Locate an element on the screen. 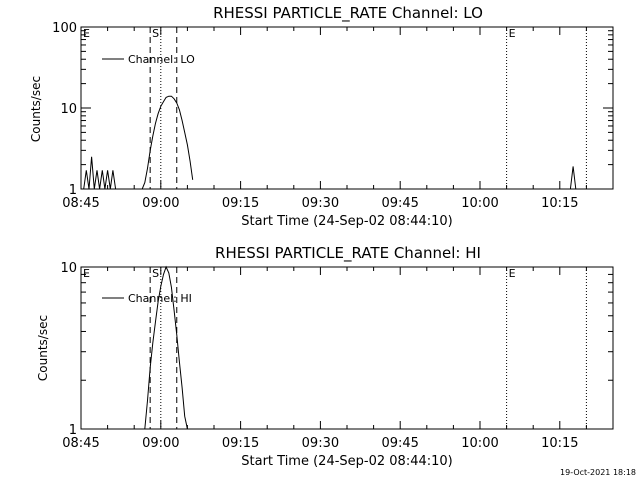 Image resolution: width=640 pixels, height=480 pixels. marker-label-hi-4: E is located at coordinates (512, 273).